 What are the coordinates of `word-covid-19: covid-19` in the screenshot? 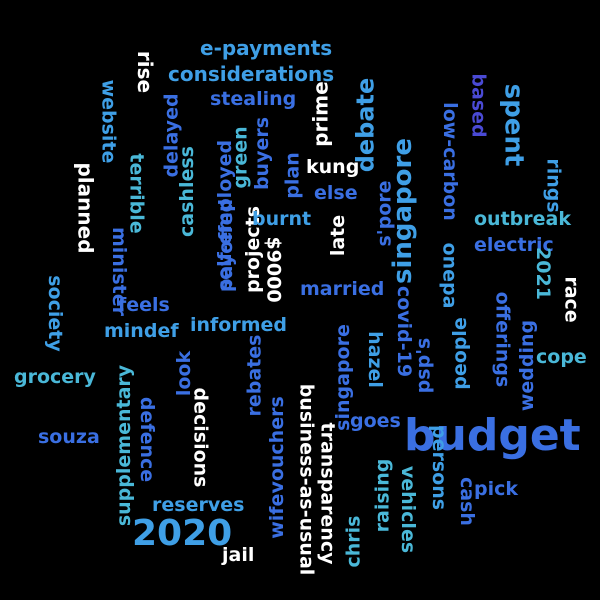 It's located at (404, 331).